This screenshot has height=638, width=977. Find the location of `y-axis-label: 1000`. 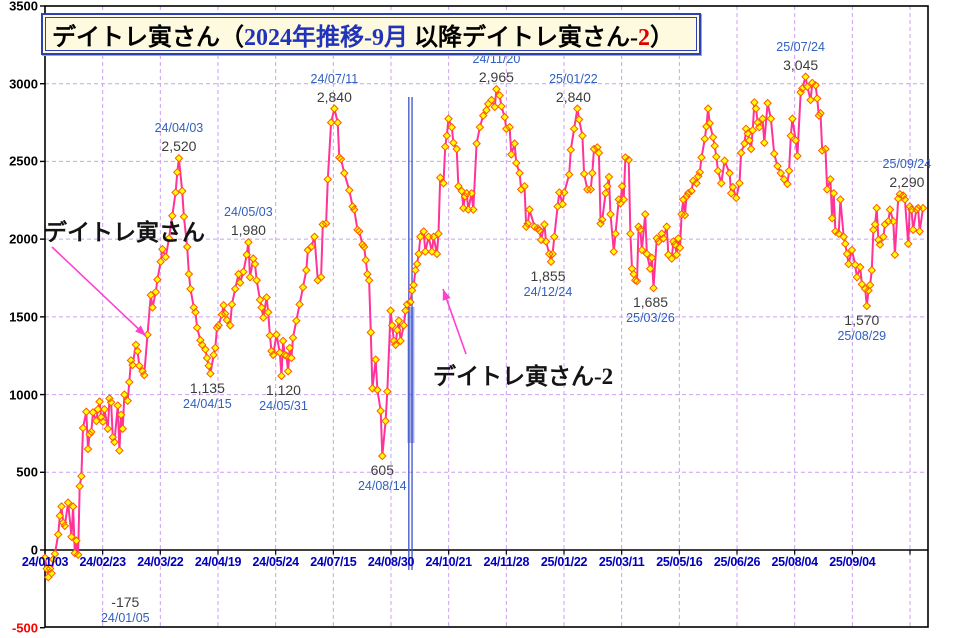

y-axis-label: 1000 is located at coordinates (23, 395).